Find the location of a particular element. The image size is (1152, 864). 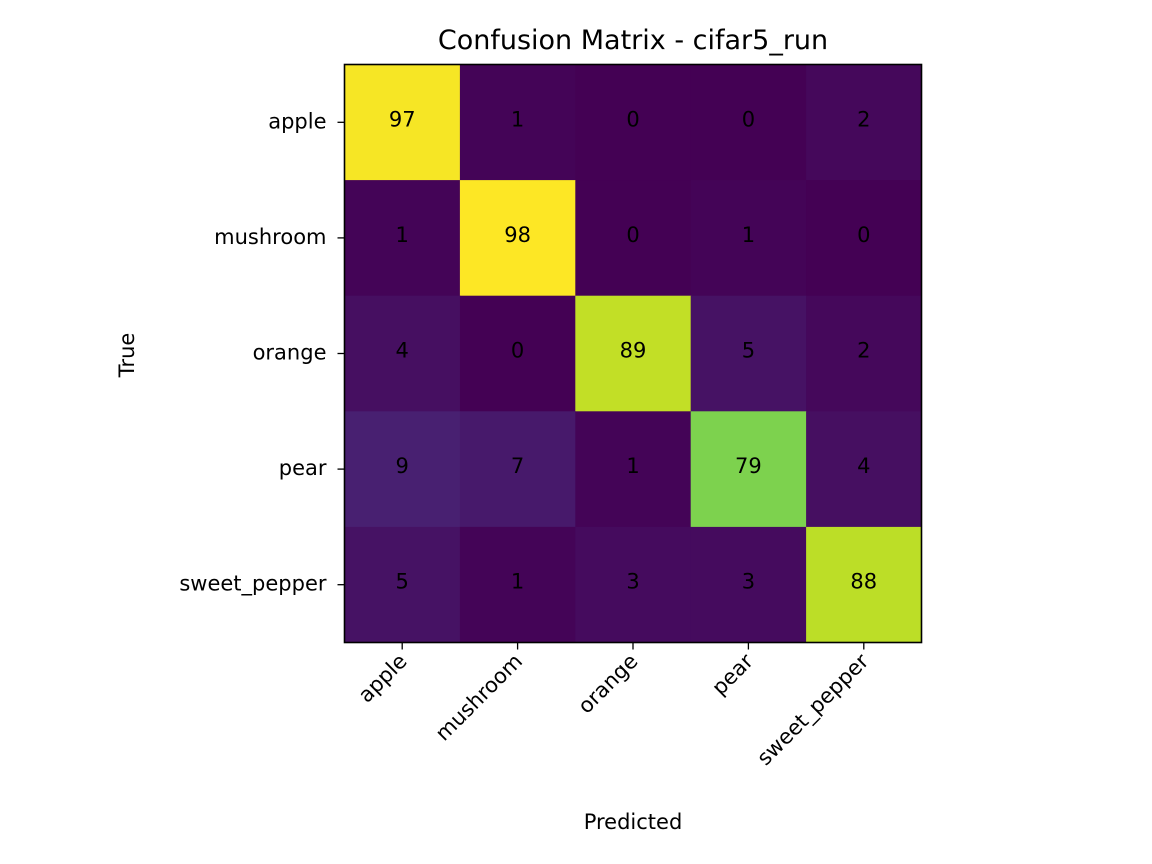

cell-value-label: 89 is located at coordinates (633, 351).